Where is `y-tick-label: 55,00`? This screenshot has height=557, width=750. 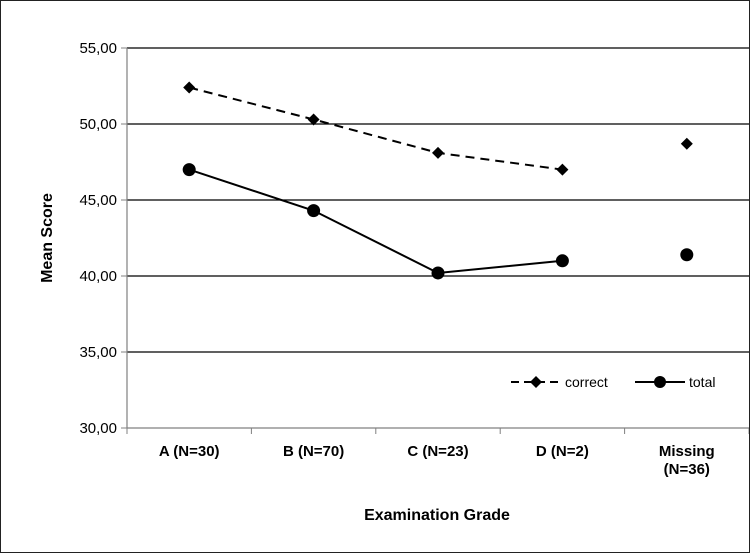
y-tick-label: 55,00 is located at coordinates (98, 48).